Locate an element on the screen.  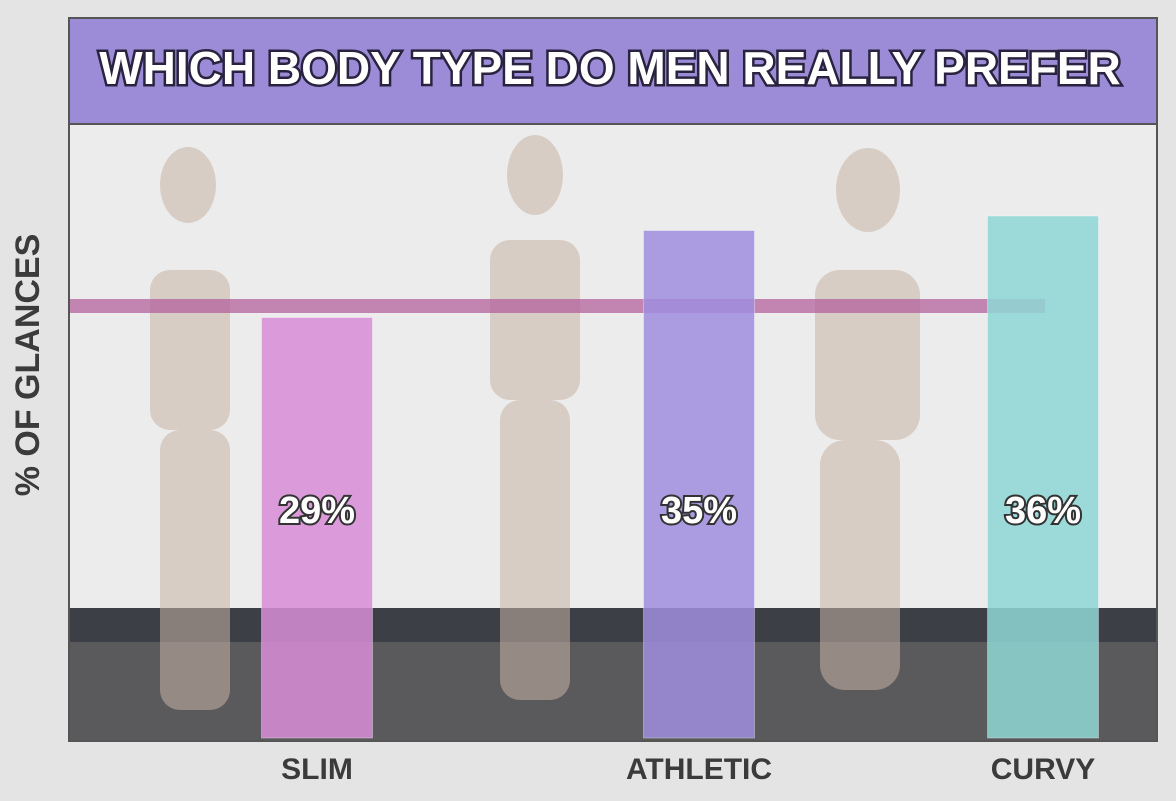
floor is located at coordinates (613, 691).